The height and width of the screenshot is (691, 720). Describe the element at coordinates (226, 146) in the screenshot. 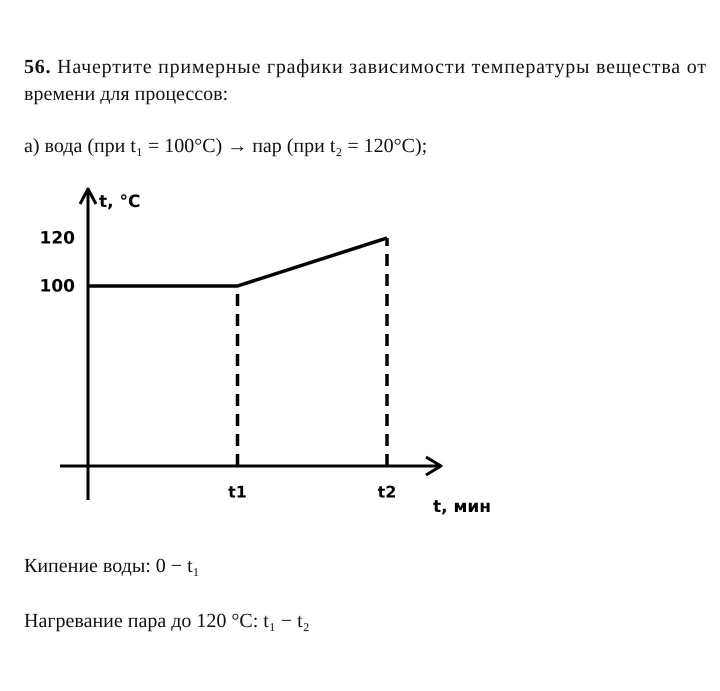

I see `chart-subtitle: а) вода (при t₁ = 100°C) → пар (при t₂ = 120°C);` at that location.